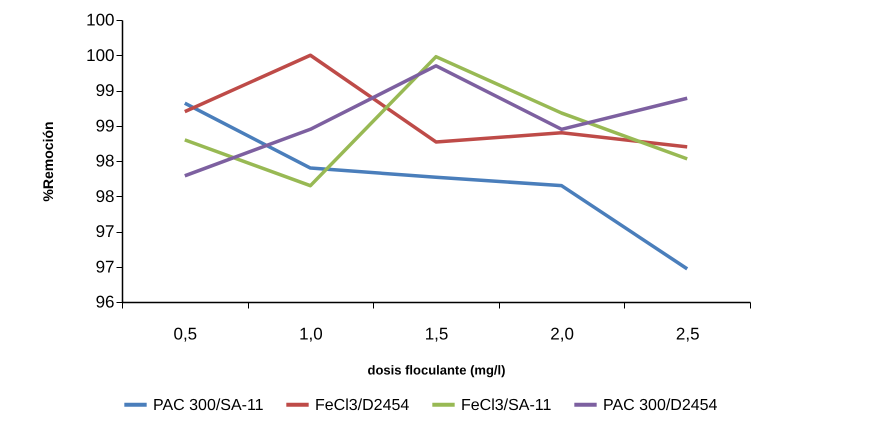 The height and width of the screenshot is (432, 874). What do you see at coordinates (688, 334) in the screenshot?
I see `x-tick-label: 2,5` at bounding box center [688, 334].